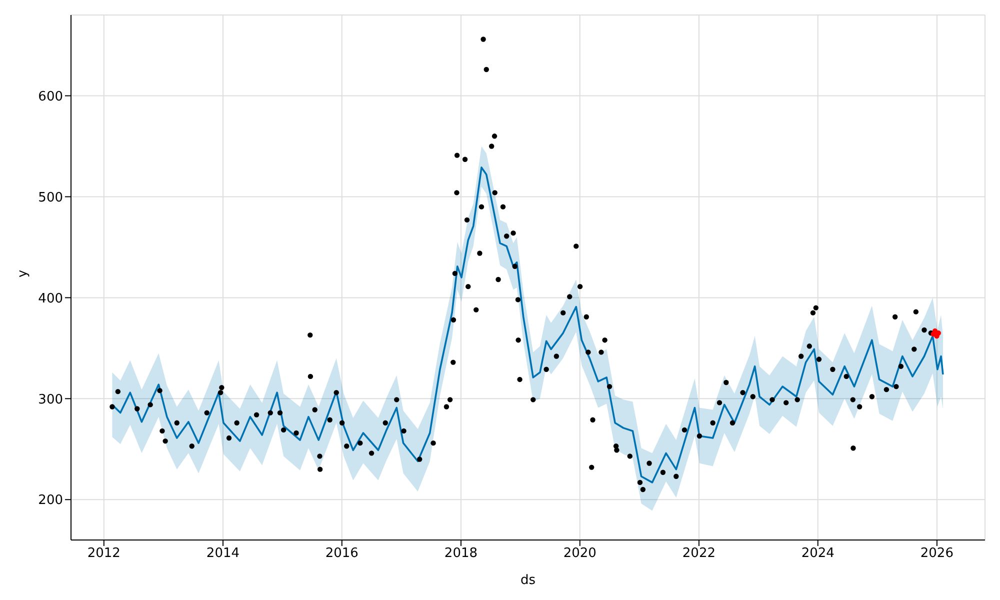  I want to click on y-axis-title: y, so click(23, 274).